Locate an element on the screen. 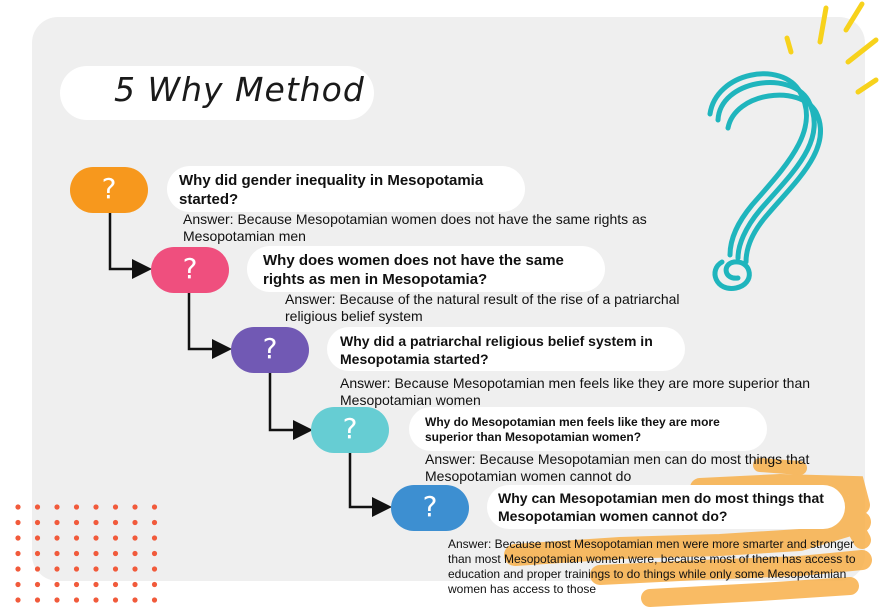 The image size is (889, 610). step-3-node: ? is located at coordinates (270, 350).